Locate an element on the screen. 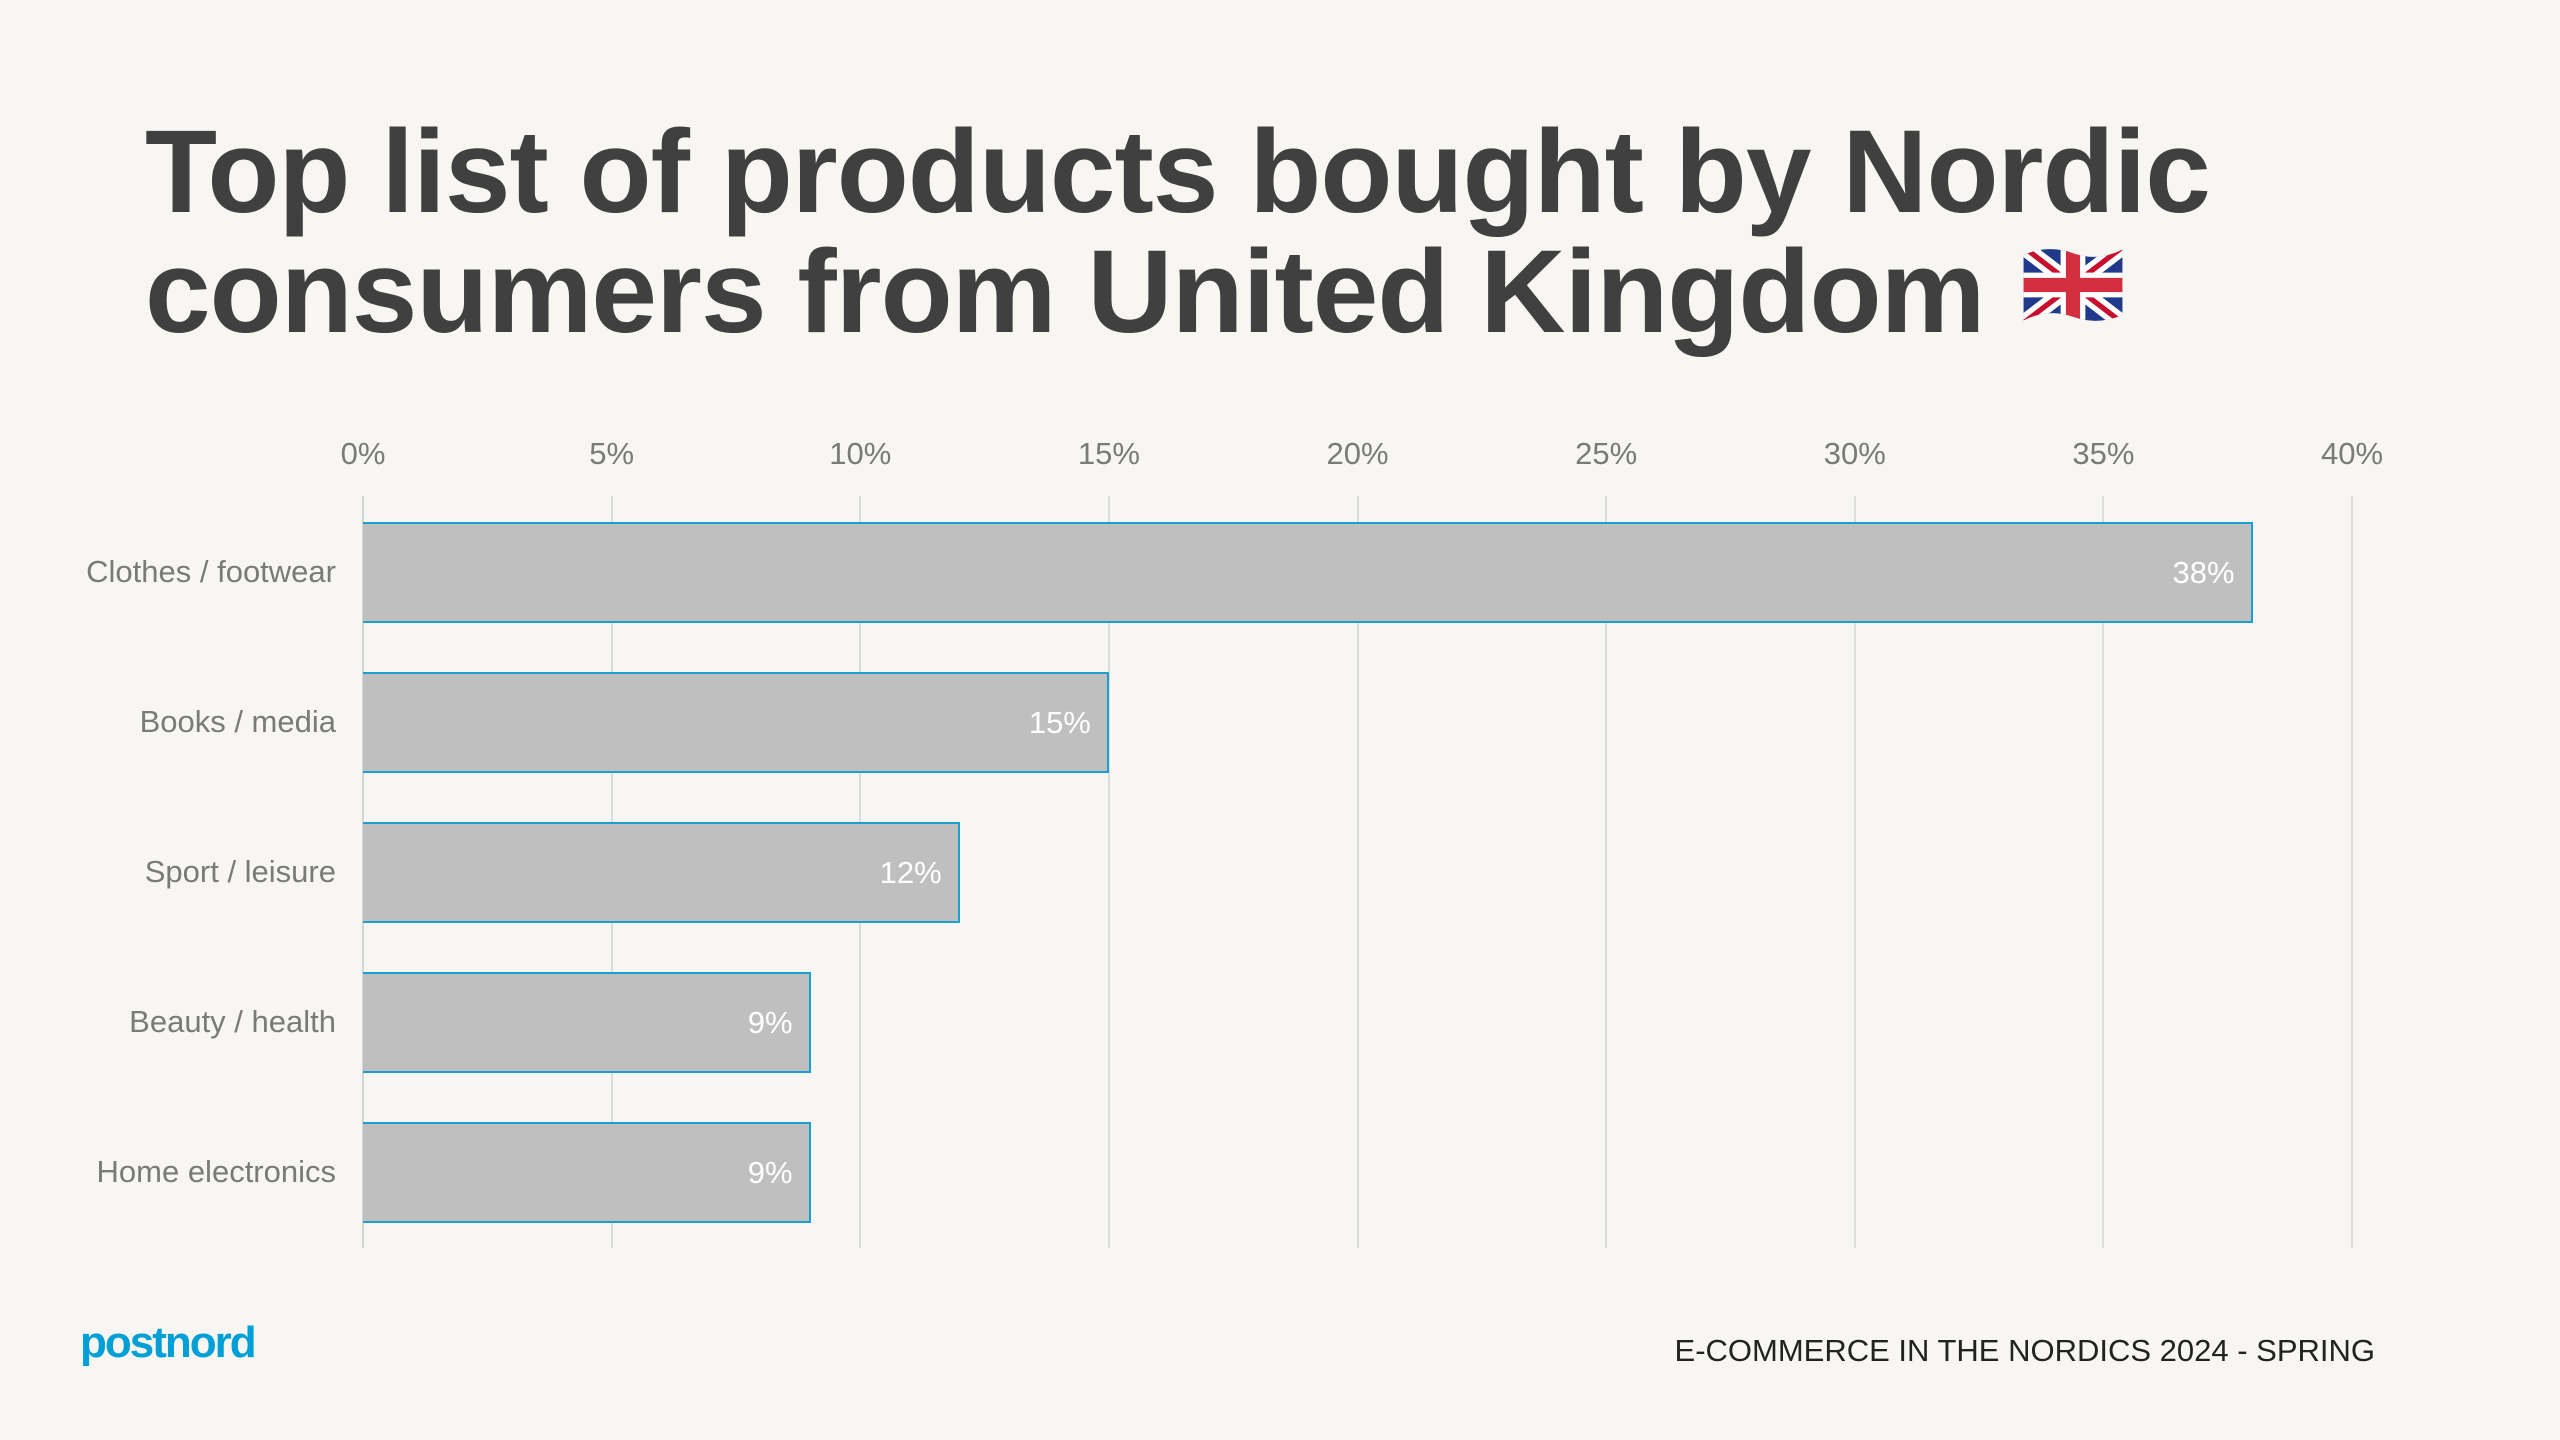  title-line-2: consumers from United Kingdom is located at coordinates (1177, 292).